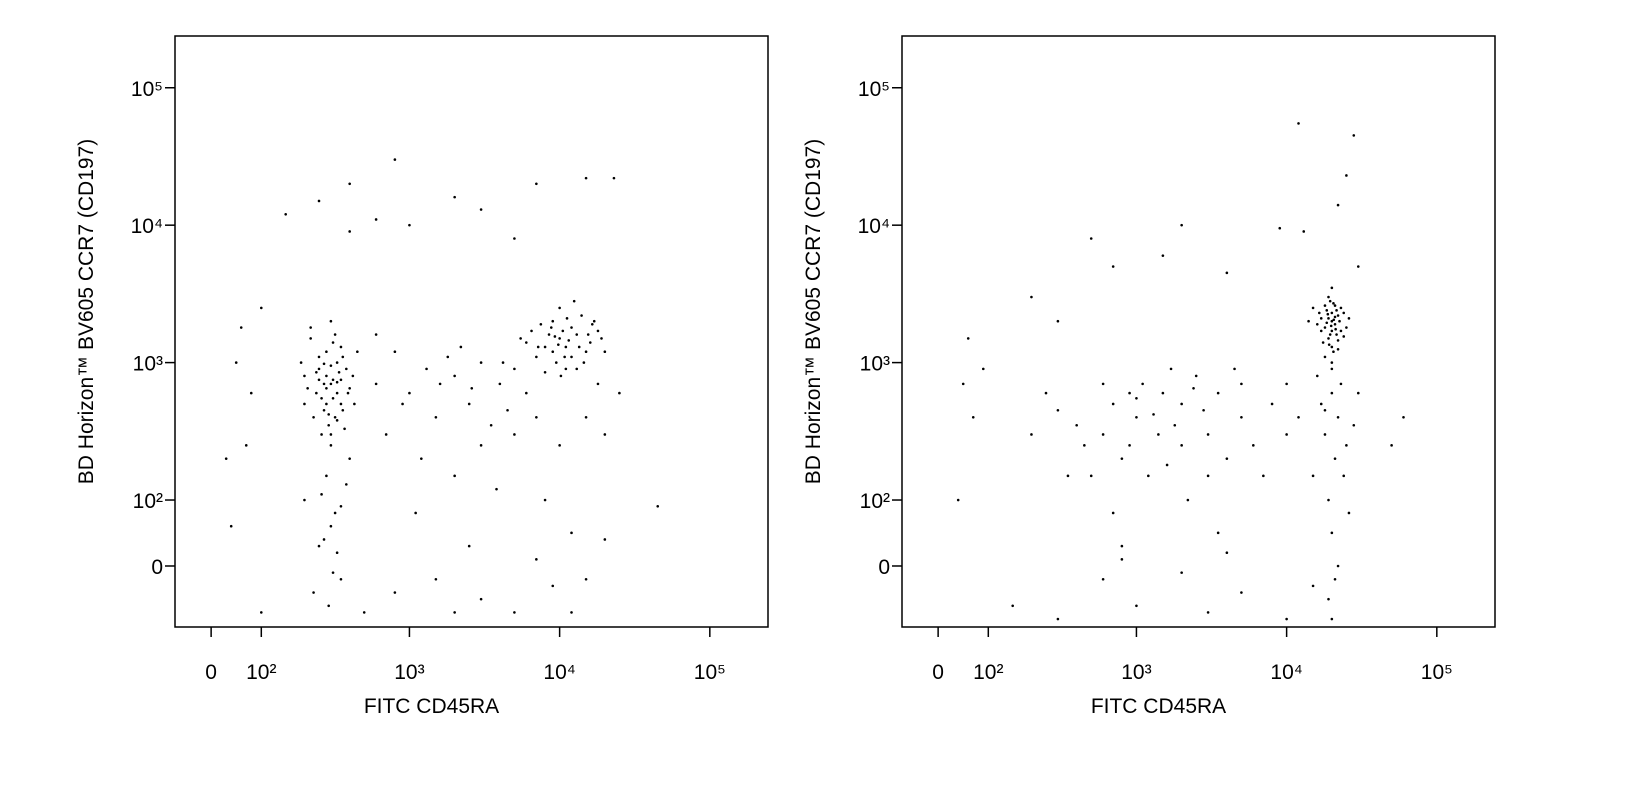  Describe the element at coordinates (147, 89) in the screenshot. I see `y-tick-label: 10⁵` at that location.